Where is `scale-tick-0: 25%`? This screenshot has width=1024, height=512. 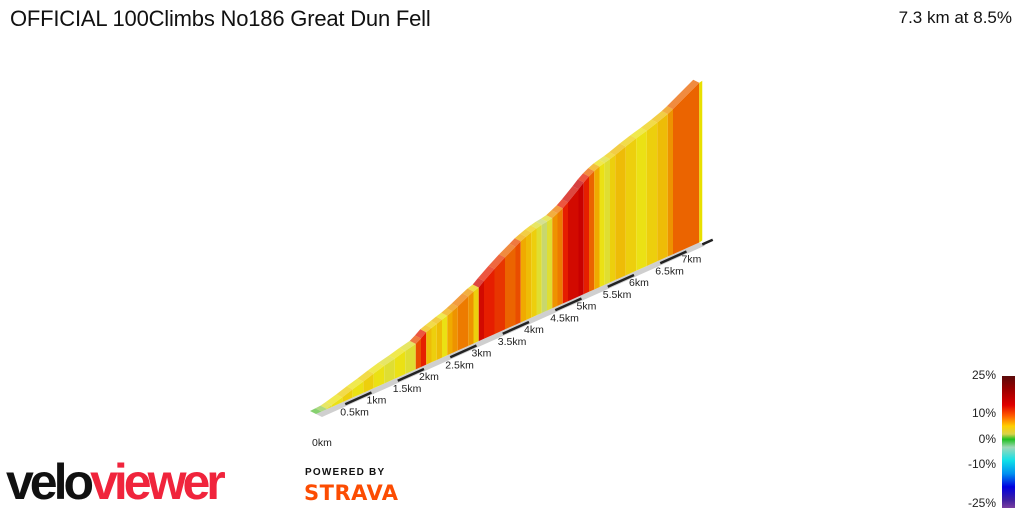
scale-tick-0: 25% is located at coordinates (983, 375).